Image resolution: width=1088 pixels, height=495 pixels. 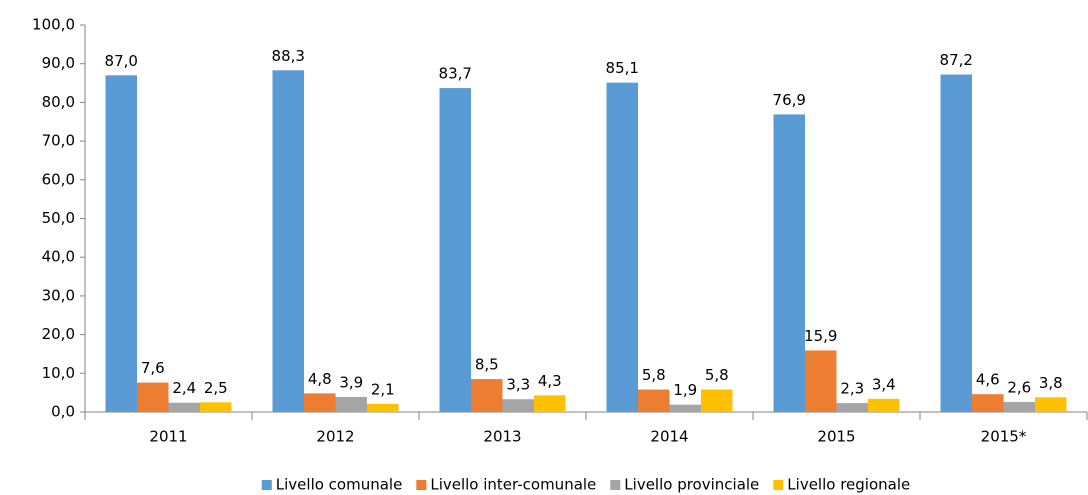 I want to click on data-label: 4,3, so click(x=550, y=381).